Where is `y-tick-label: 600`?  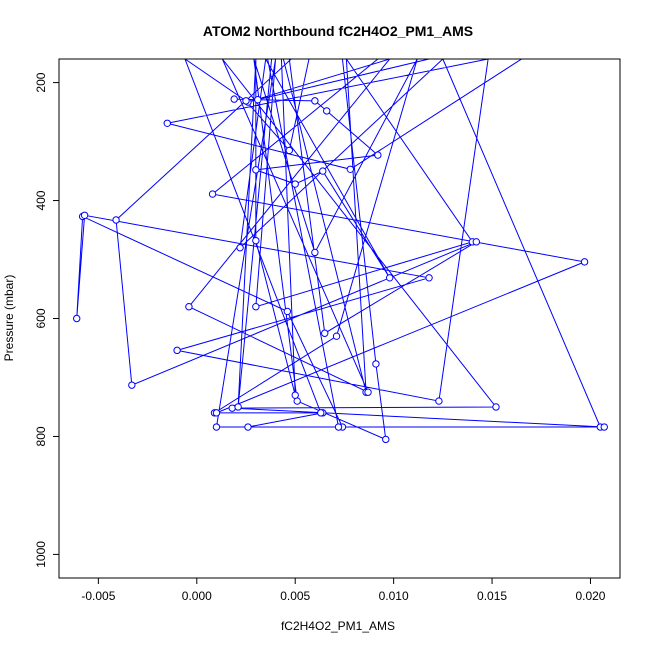 y-tick-label: 600 is located at coordinates (41, 318).